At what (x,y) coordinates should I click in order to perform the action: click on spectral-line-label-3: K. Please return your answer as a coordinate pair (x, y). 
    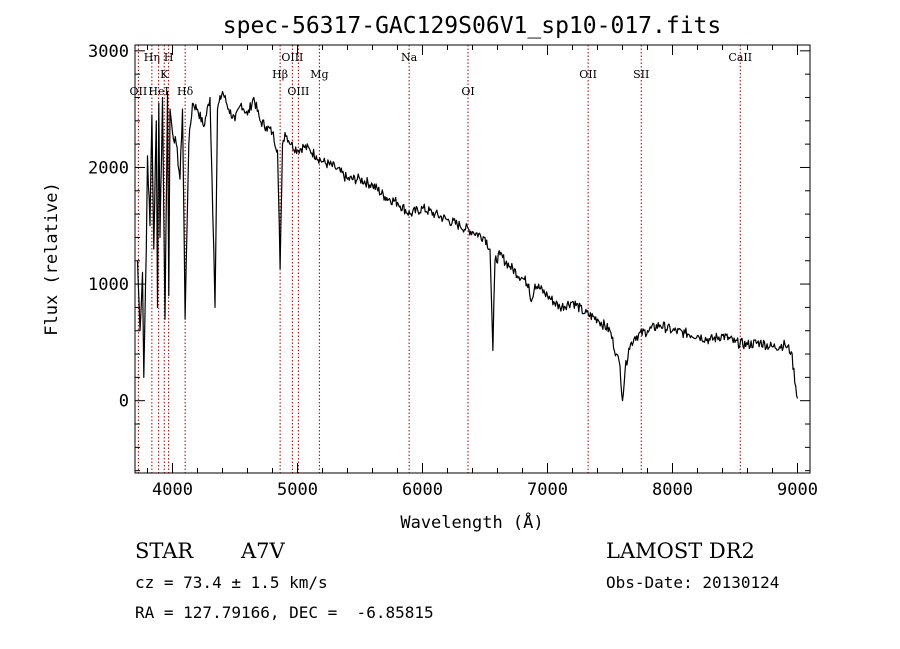
    Looking at the image, I should click on (164, 74).